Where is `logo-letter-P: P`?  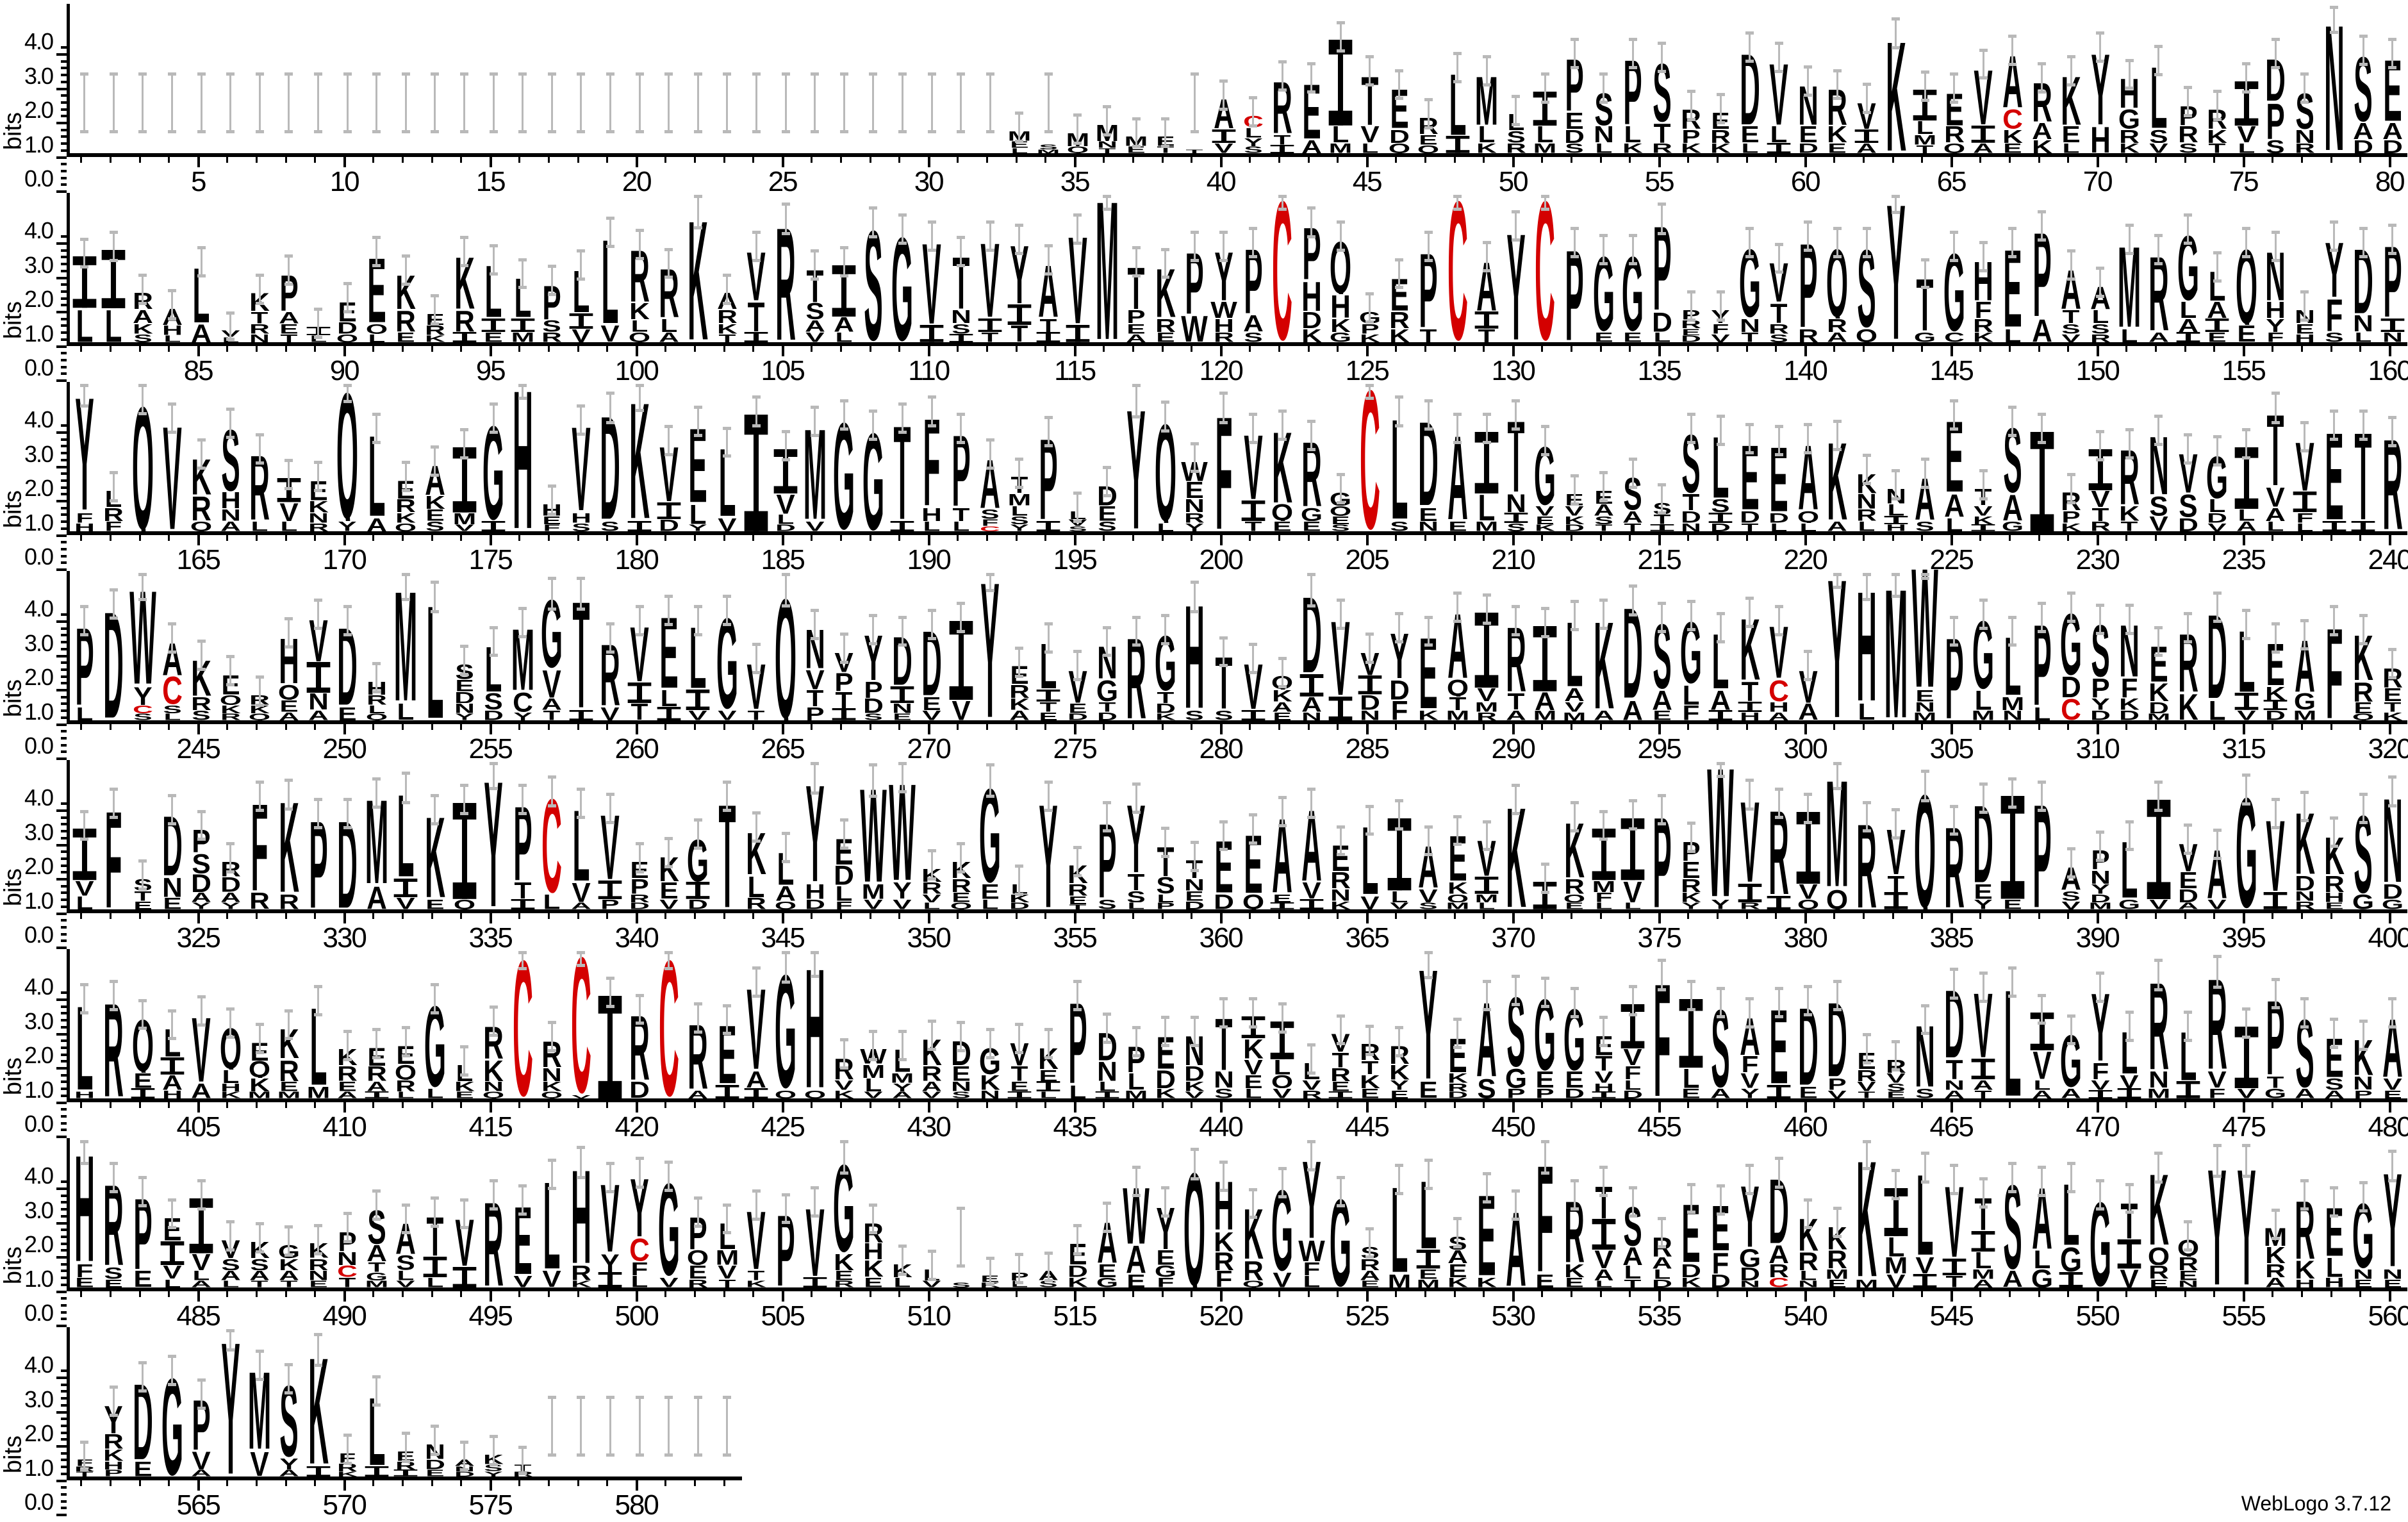
logo-letter-P: P is located at coordinates (1048, 478).